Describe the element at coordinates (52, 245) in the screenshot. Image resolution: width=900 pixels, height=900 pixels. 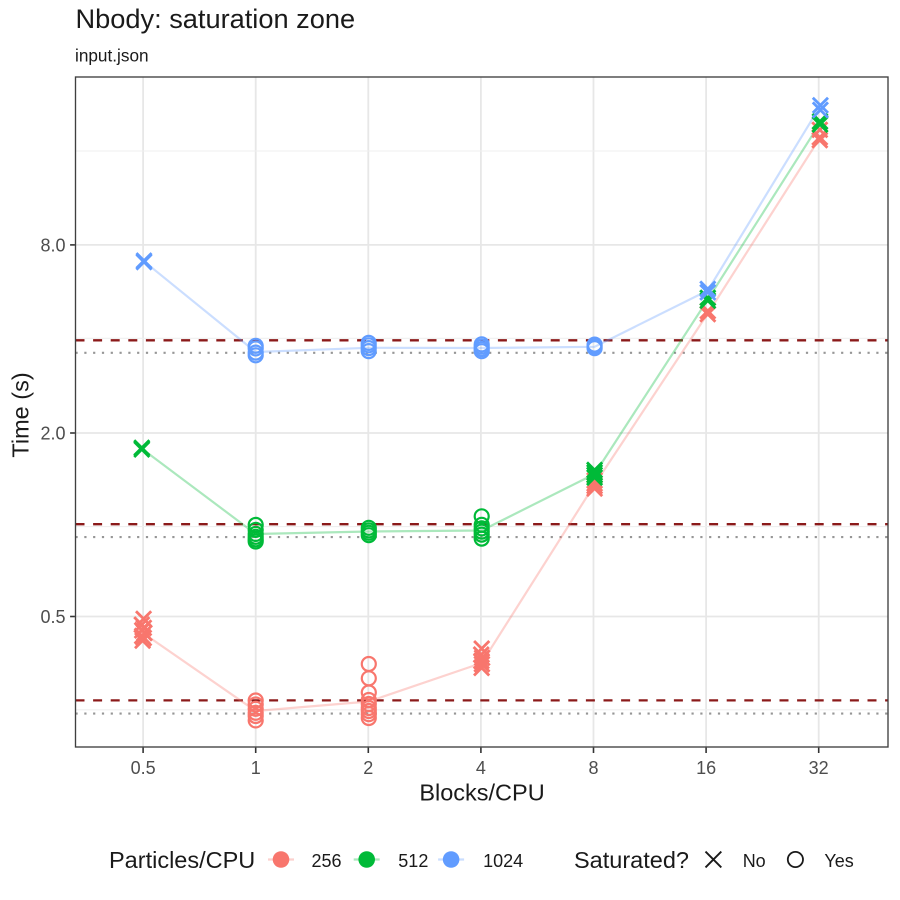
I see `svg-text: 8.0` at that location.